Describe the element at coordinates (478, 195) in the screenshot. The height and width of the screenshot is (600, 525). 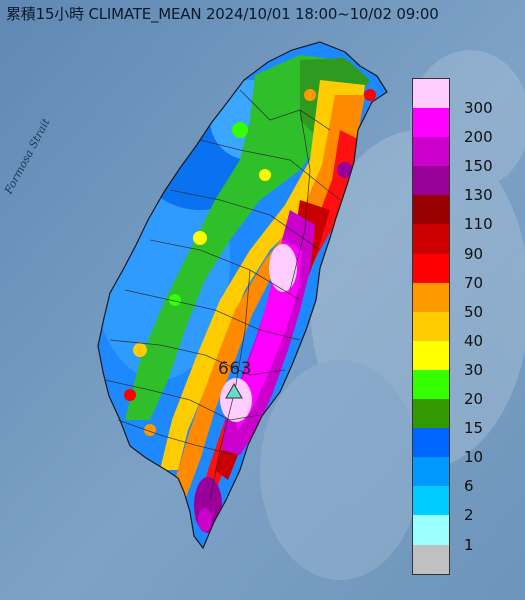
I see `legend-label: 130` at that location.